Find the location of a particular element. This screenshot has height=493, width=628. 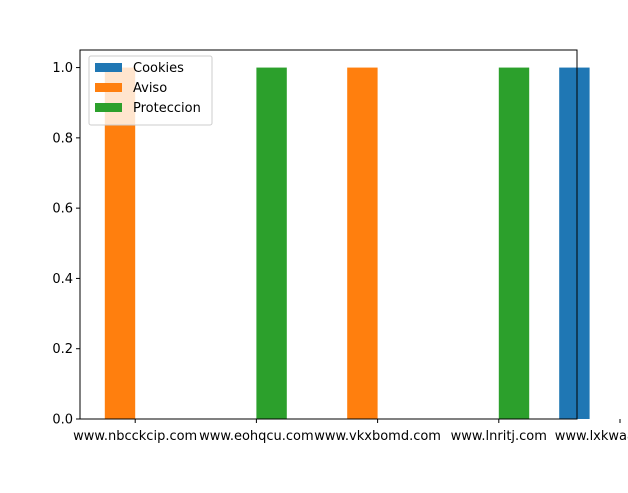

y-tick-label: 0.2 is located at coordinates (62, 349).